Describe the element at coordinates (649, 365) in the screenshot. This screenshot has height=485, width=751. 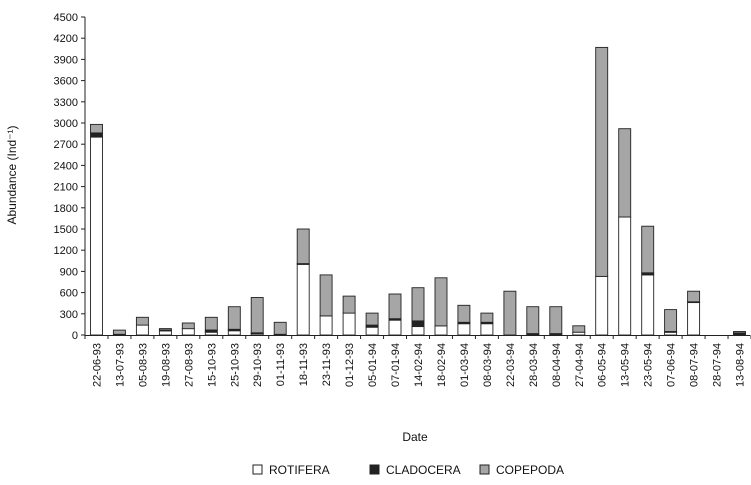
I see `x-tick-label: 23-05-94` at that location.